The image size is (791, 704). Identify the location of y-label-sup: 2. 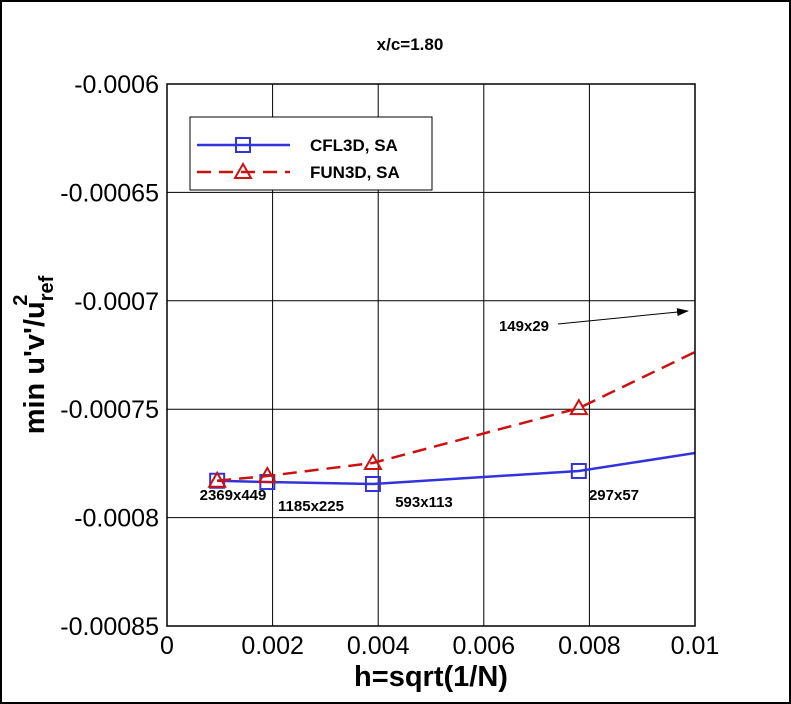
(21, 300).